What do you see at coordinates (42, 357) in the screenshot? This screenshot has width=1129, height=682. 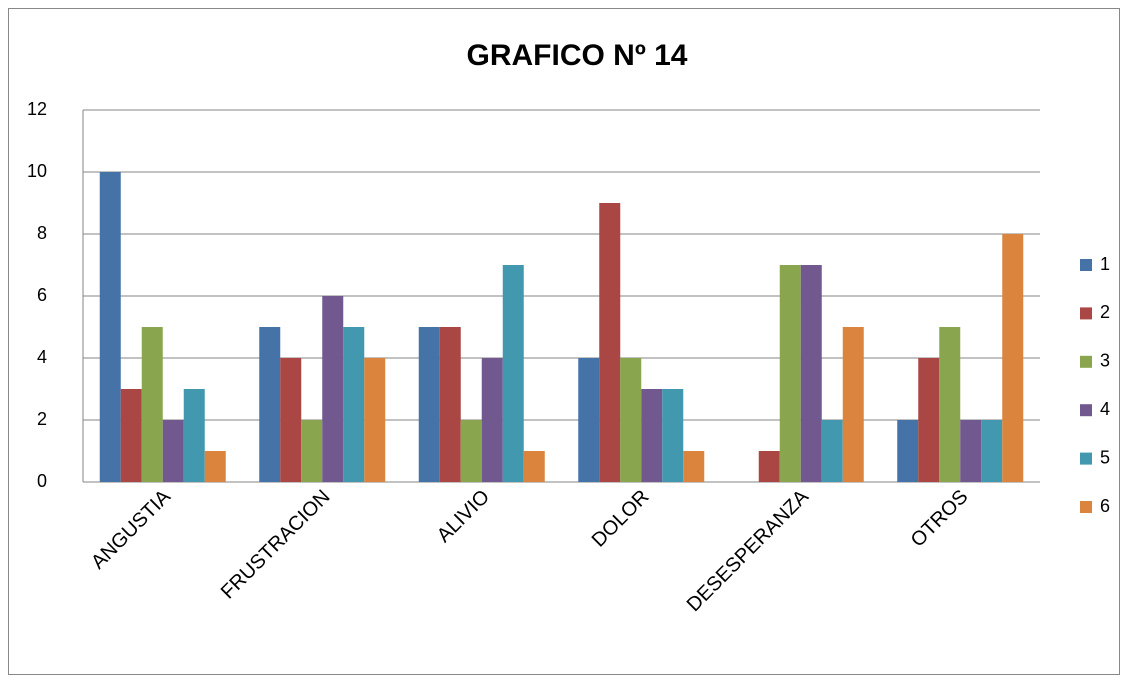 I see `y-tick-label: 4` at bounding box center [42, 357].